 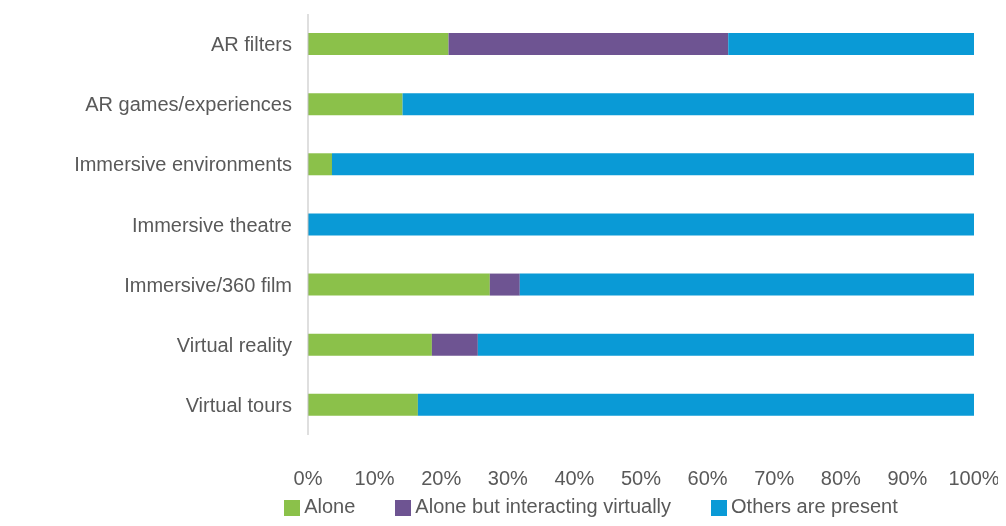 I want to click on y-tick-label: Immersive environments, so click(x=183, y=164).